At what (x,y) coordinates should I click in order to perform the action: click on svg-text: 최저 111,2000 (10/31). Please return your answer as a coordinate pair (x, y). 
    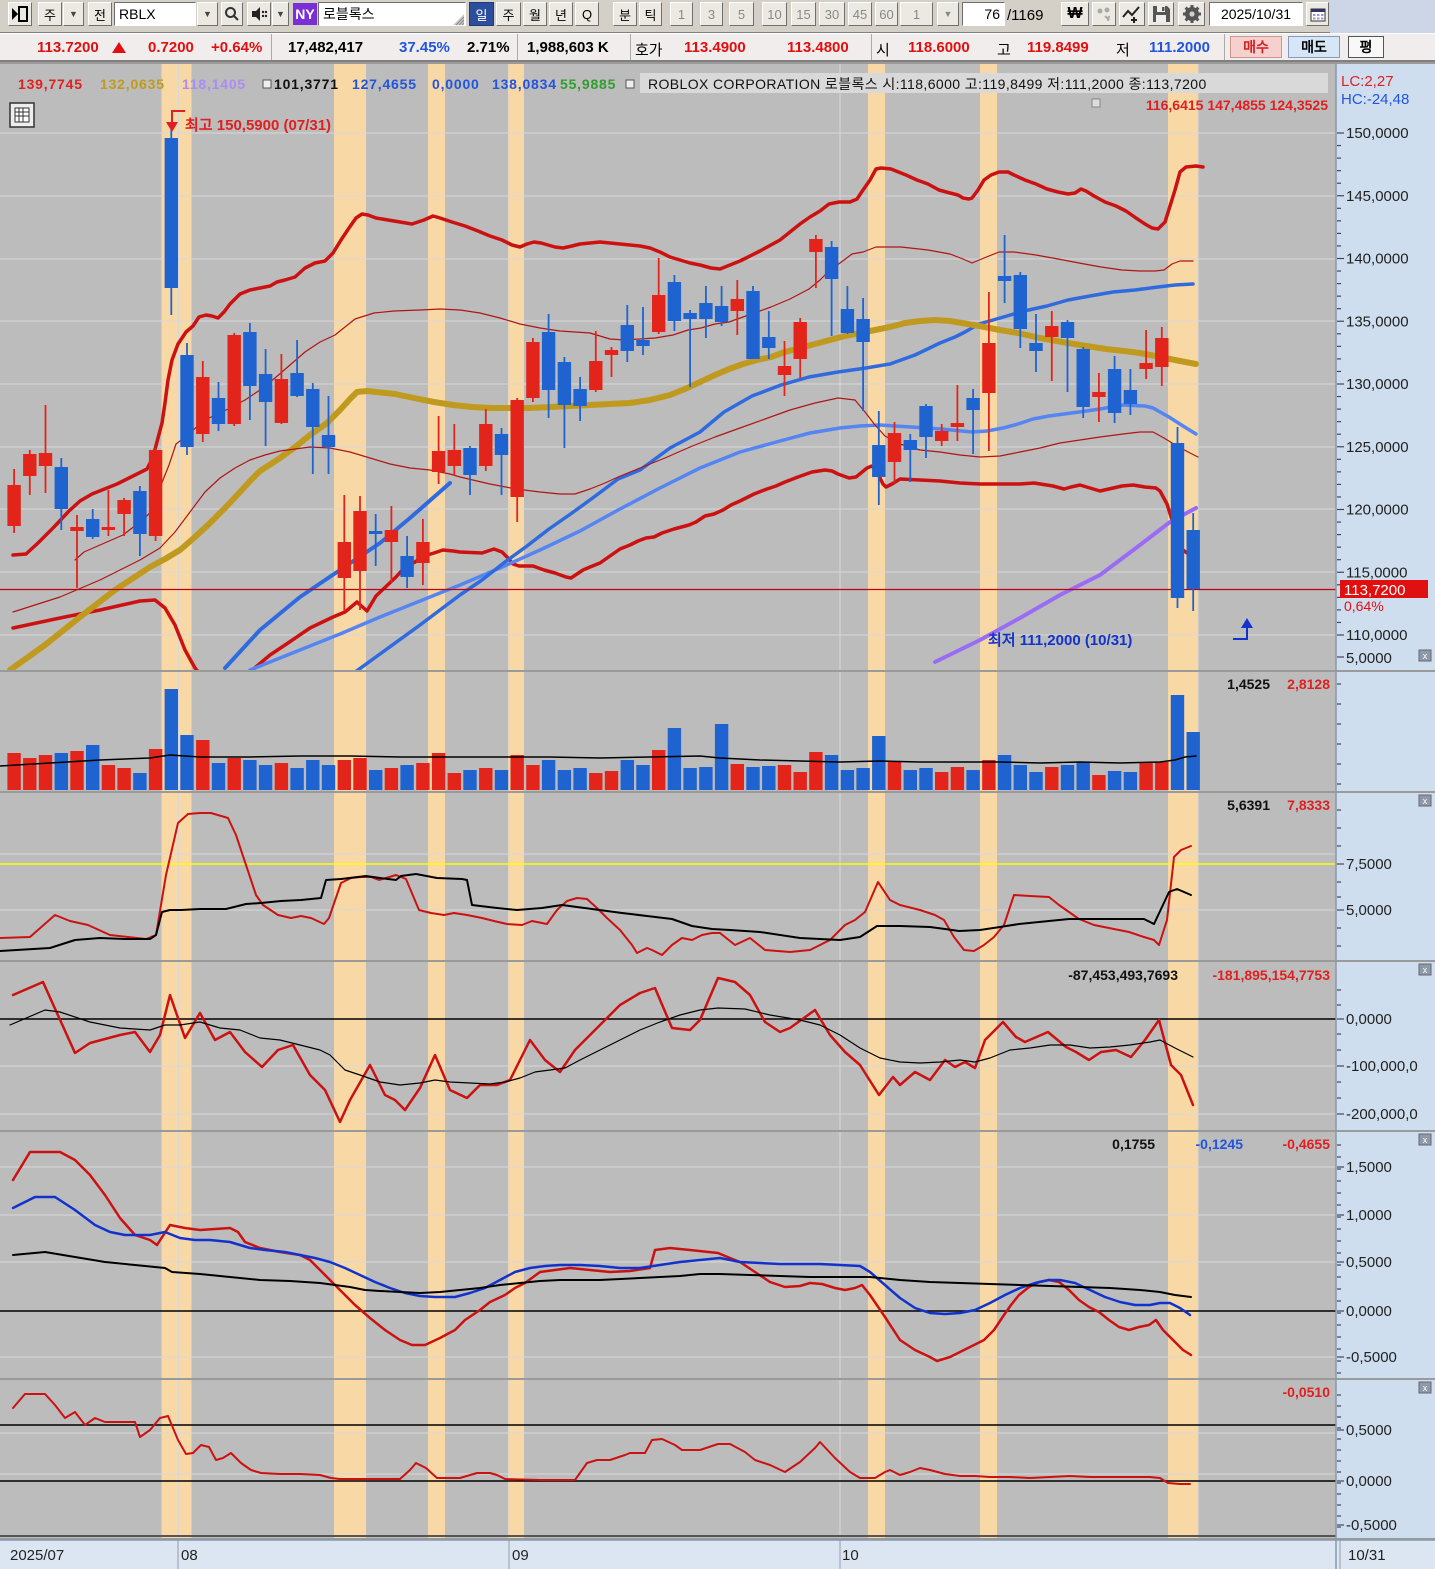
    Looking at the image, I should click on (1060, 640).